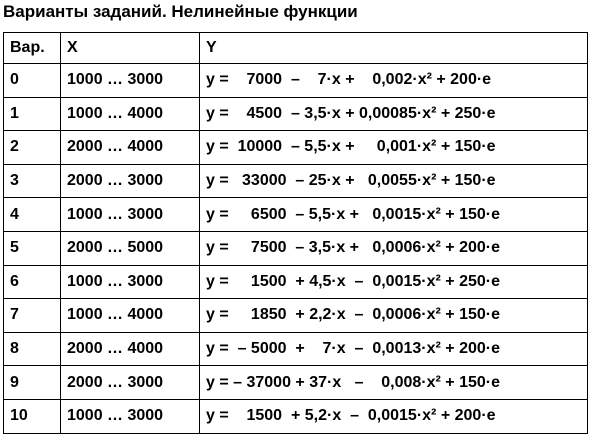 The width and height of the screenshot is (591, 439). I want to click on cell: 8, so click(32, 349).